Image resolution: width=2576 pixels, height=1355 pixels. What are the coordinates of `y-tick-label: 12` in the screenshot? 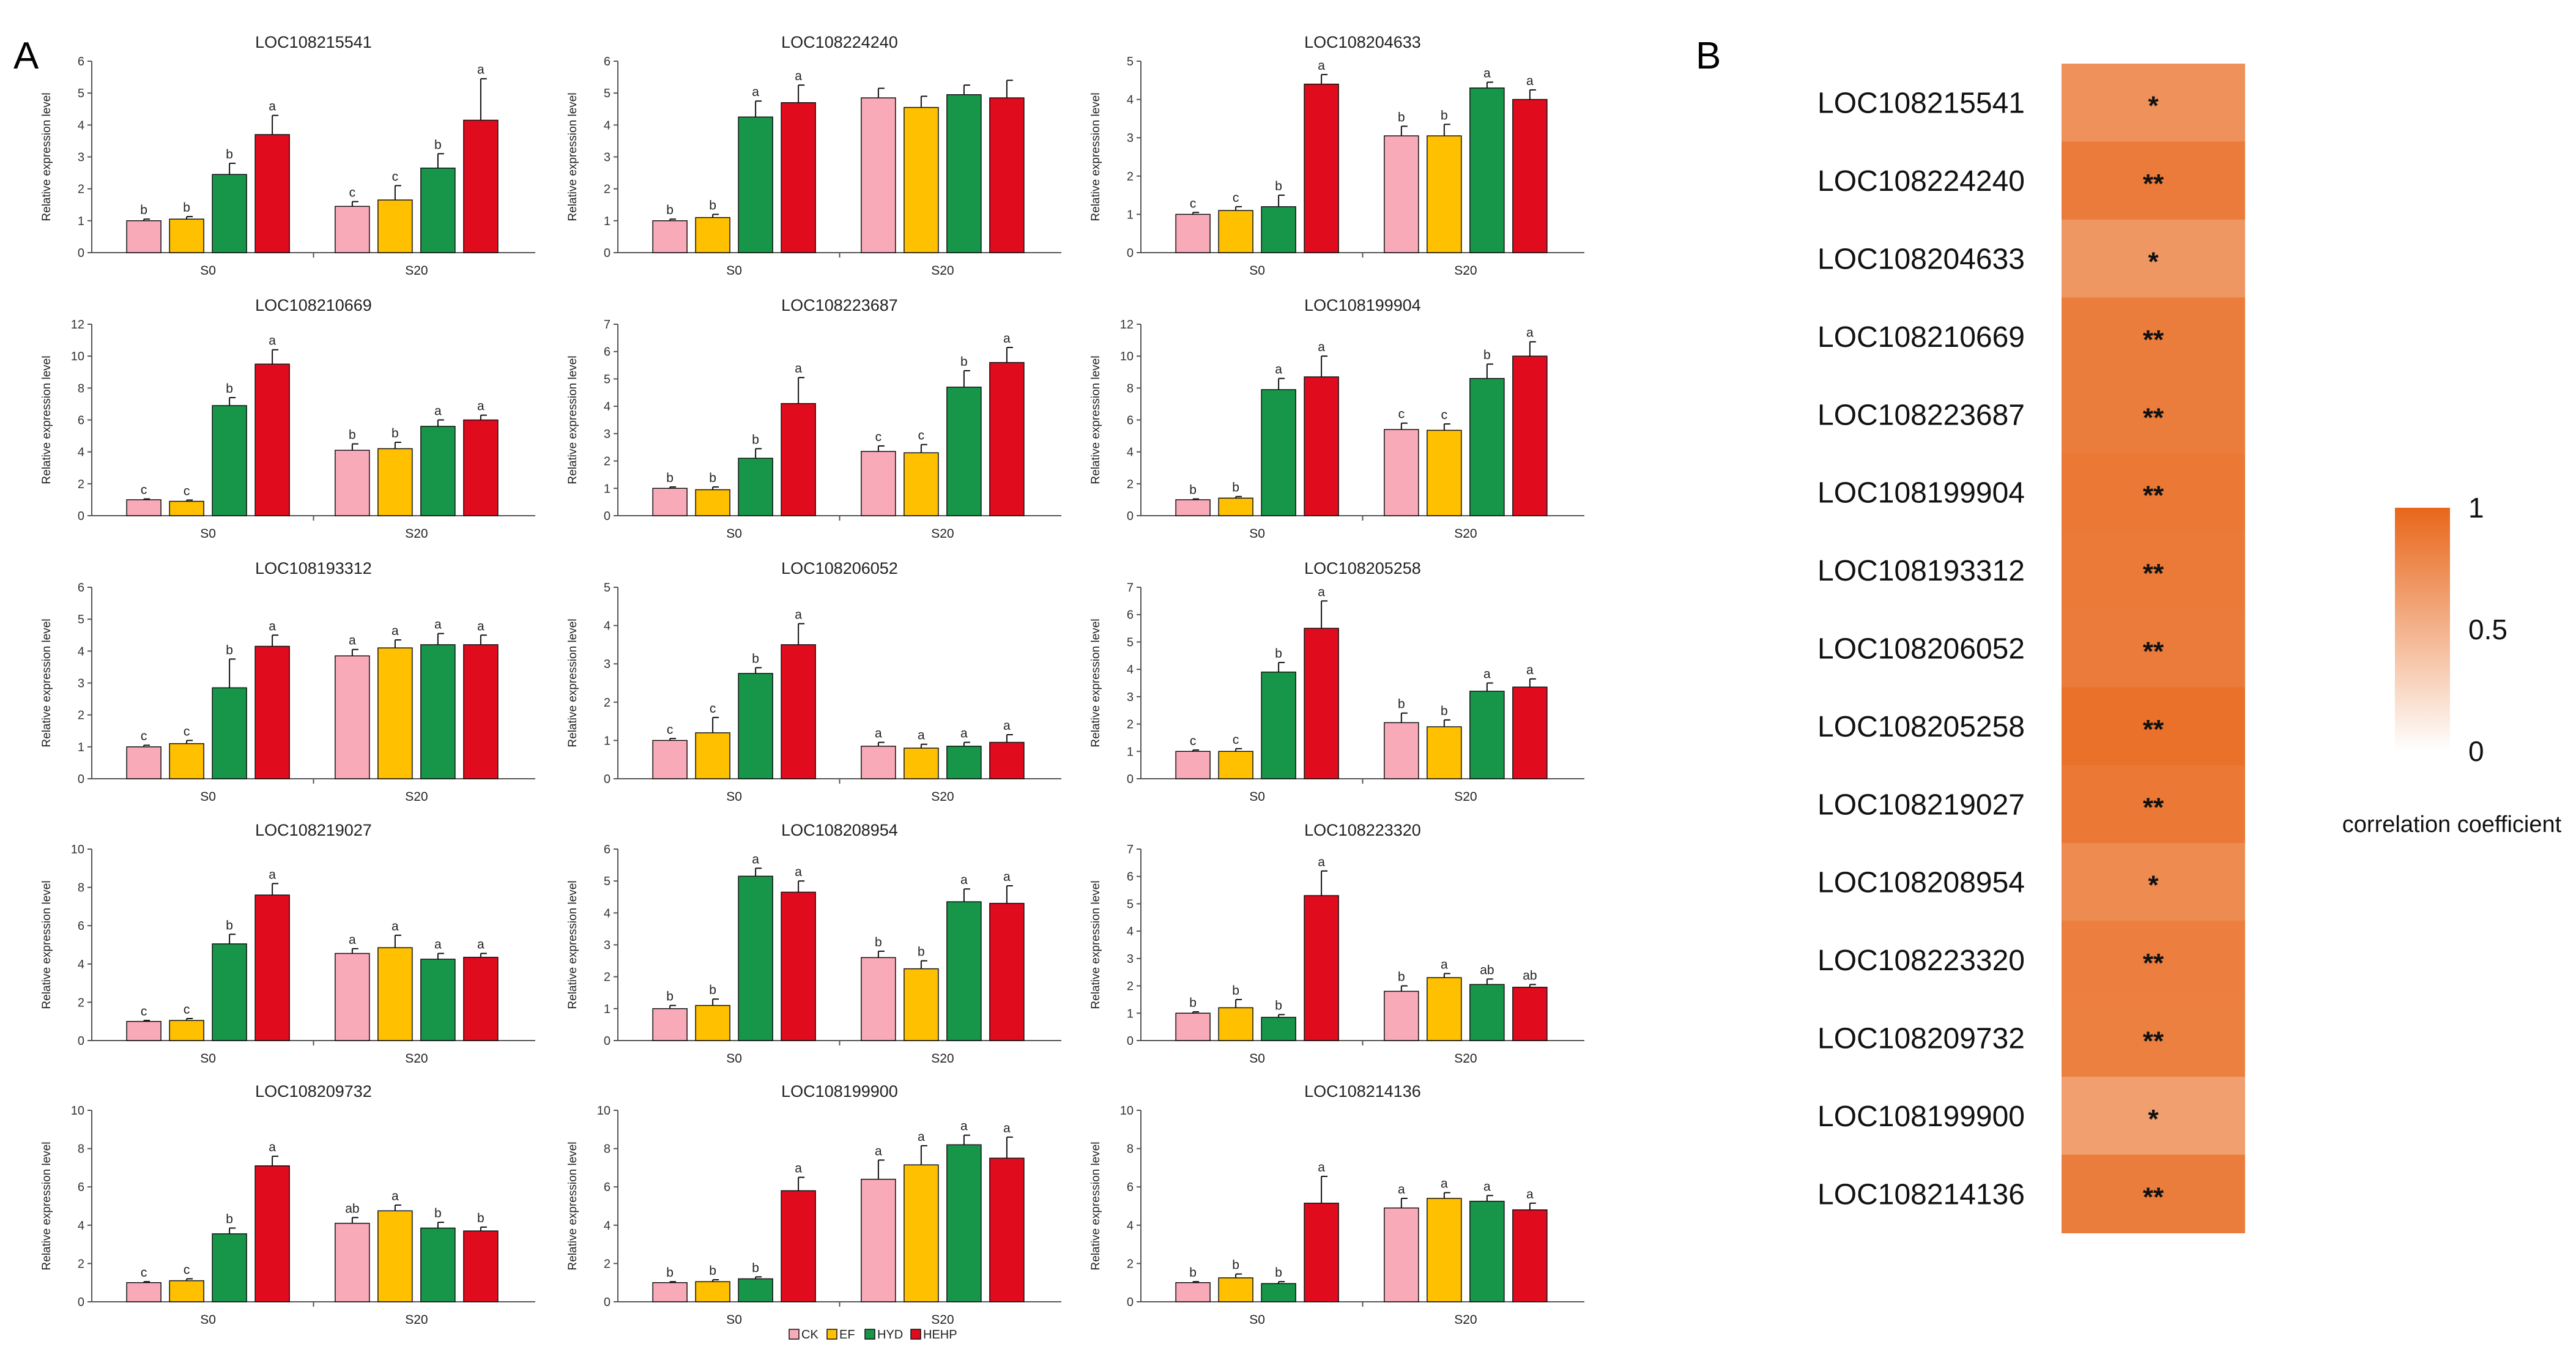 It's located at (77, 325).